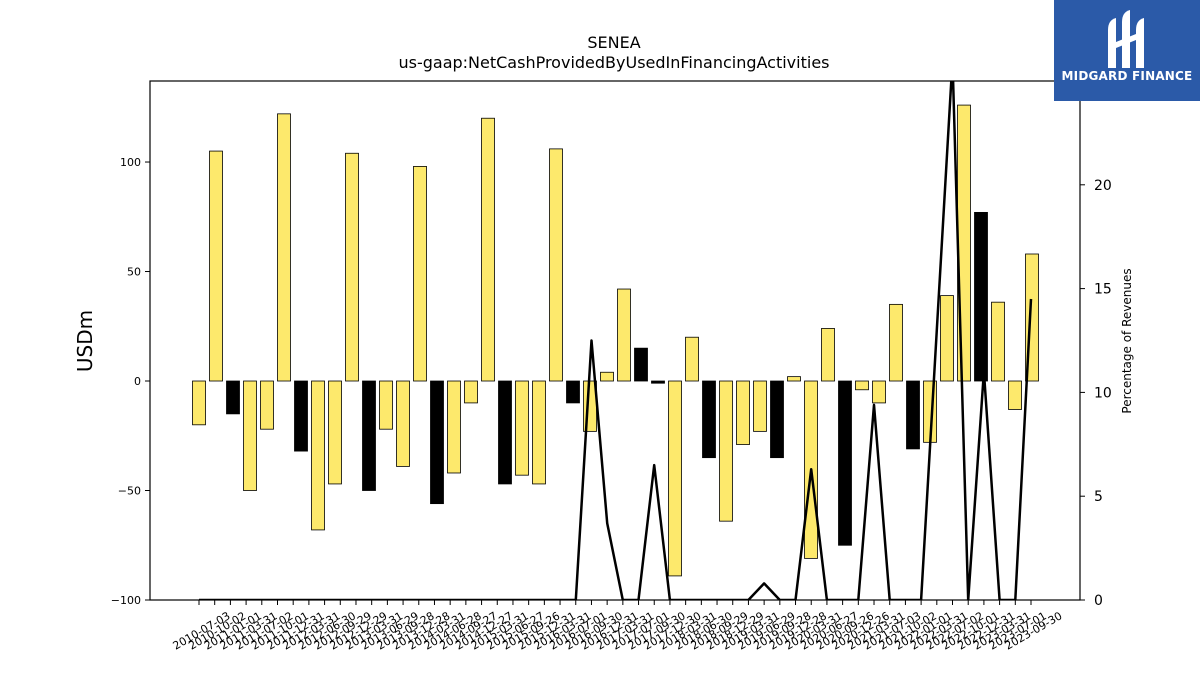  Describe the element at coordinates (1103, 290) in the screenshot. I see `y2-tick-label-3: 15` at that location.